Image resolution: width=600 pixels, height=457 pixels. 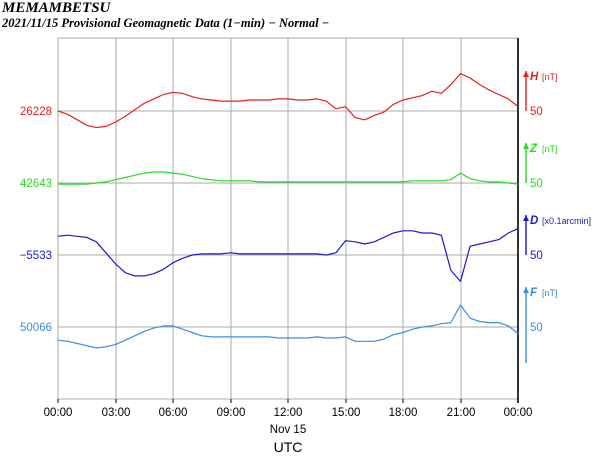 What do you see at coordinates (526, 146) in the screenshot?
I see `scale-arrowhead-z` at bounding box center [526, 146].